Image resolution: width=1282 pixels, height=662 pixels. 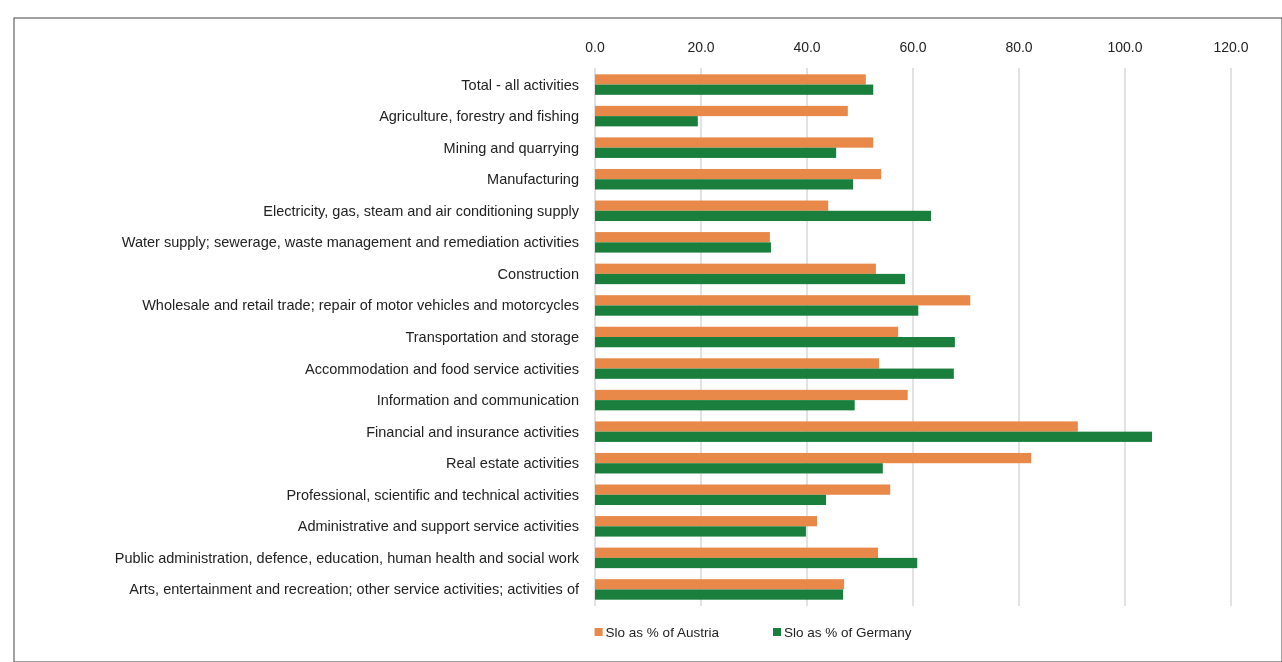 I want to click on y-tick-label: Arts, entertainment and recreation; other service activities; activities of, so click(x=354, y=589).